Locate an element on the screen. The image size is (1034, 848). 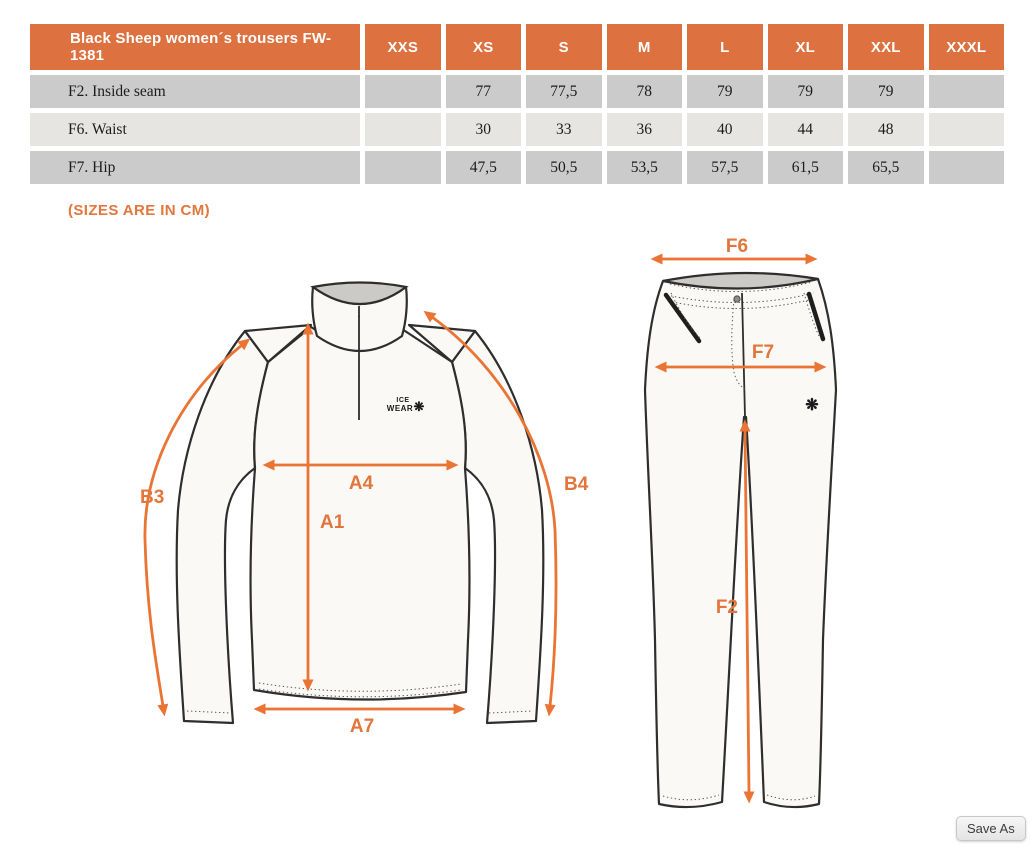
right-pocket-stitch is located at coordinates (812, 315).